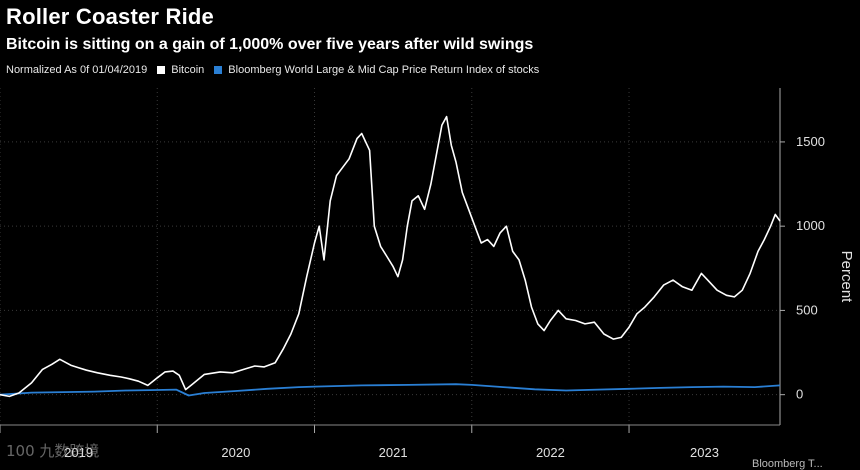  I want to click on legend-prefix: Normalized As 0f 01/04/2019, so click(77, 70).